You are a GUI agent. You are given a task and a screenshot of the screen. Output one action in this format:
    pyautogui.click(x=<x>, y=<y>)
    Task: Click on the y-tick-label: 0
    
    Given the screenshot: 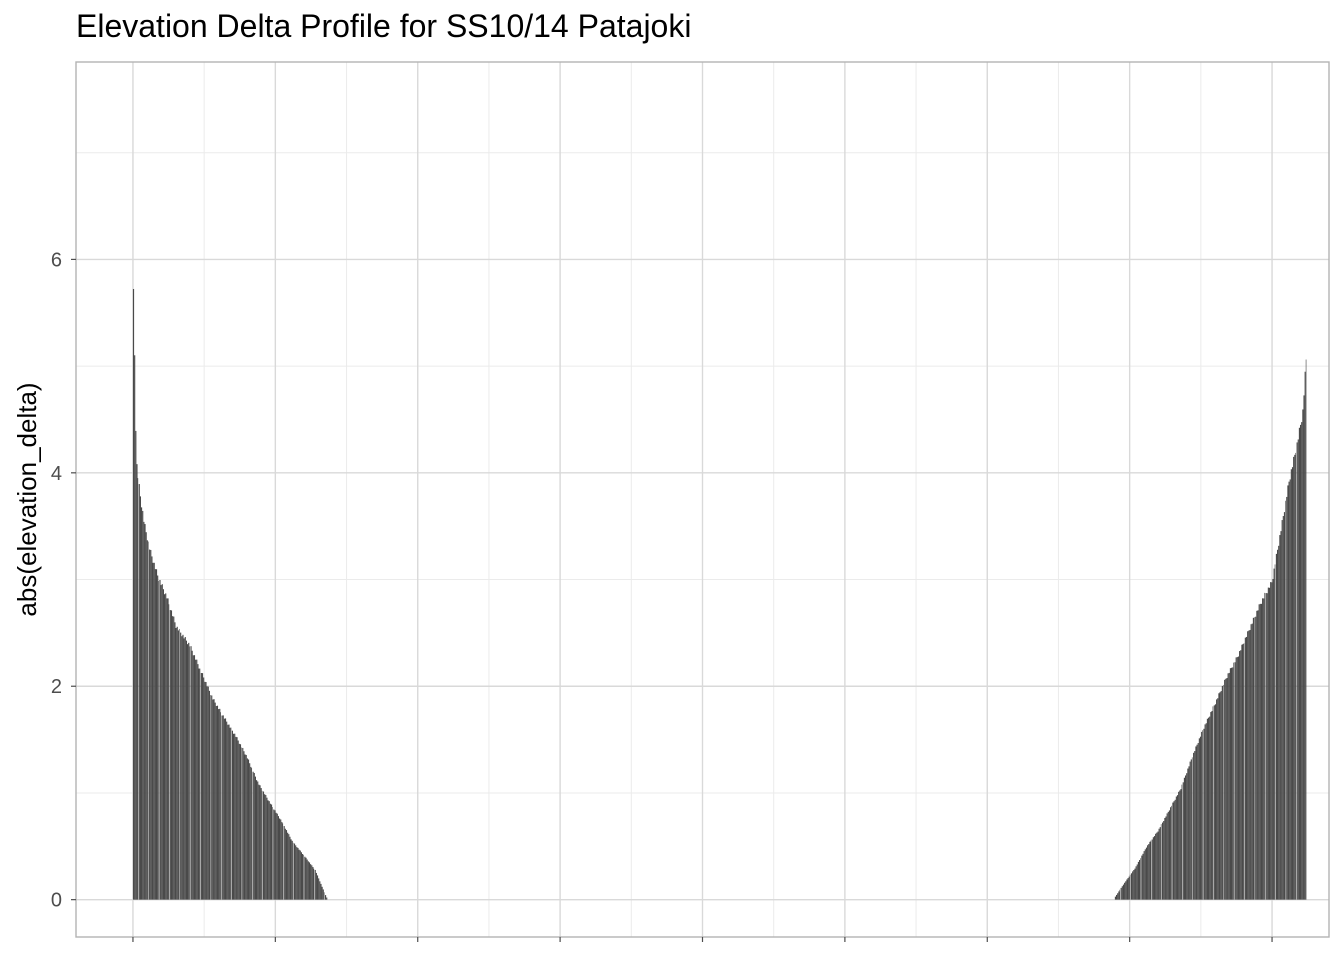 What is the action you would take?
    pyautogui.click(x=56, y=901)
    